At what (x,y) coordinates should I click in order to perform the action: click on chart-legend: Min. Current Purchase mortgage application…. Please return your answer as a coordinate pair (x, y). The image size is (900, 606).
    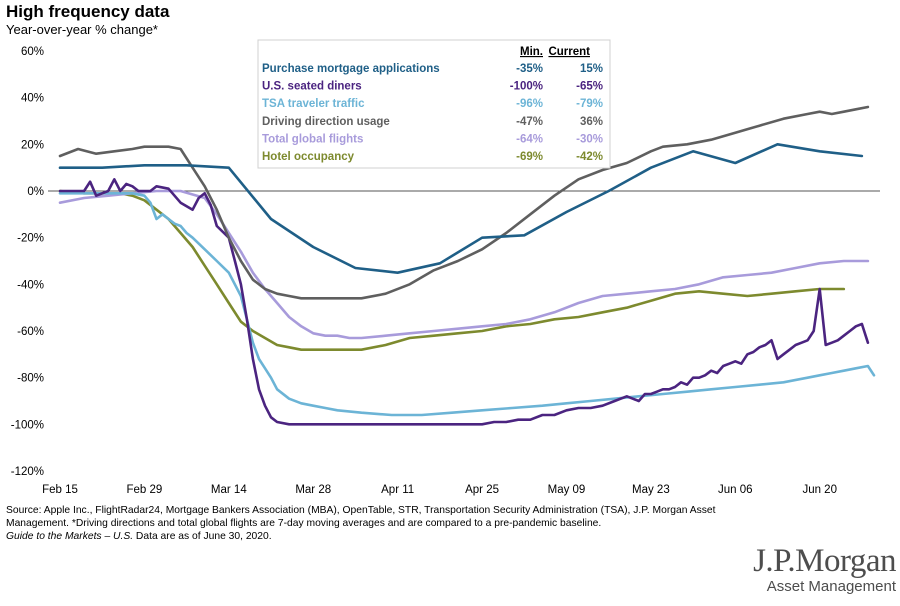
    Looking at the image, I should click on (434, 104).